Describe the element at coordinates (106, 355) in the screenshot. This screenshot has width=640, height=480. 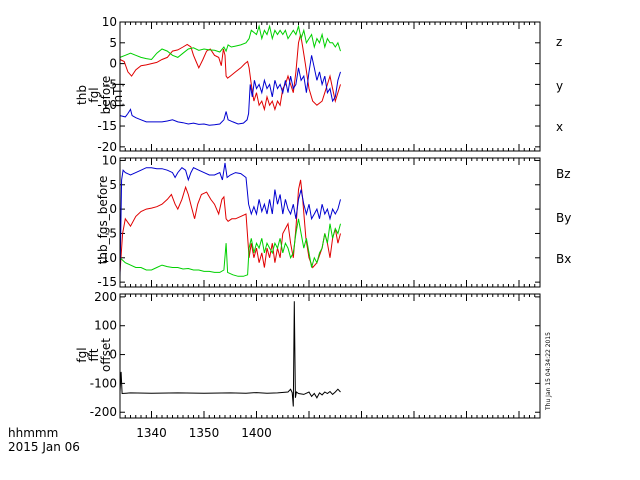
I see `panel-3-ylabel-line-3: offset` at that location.